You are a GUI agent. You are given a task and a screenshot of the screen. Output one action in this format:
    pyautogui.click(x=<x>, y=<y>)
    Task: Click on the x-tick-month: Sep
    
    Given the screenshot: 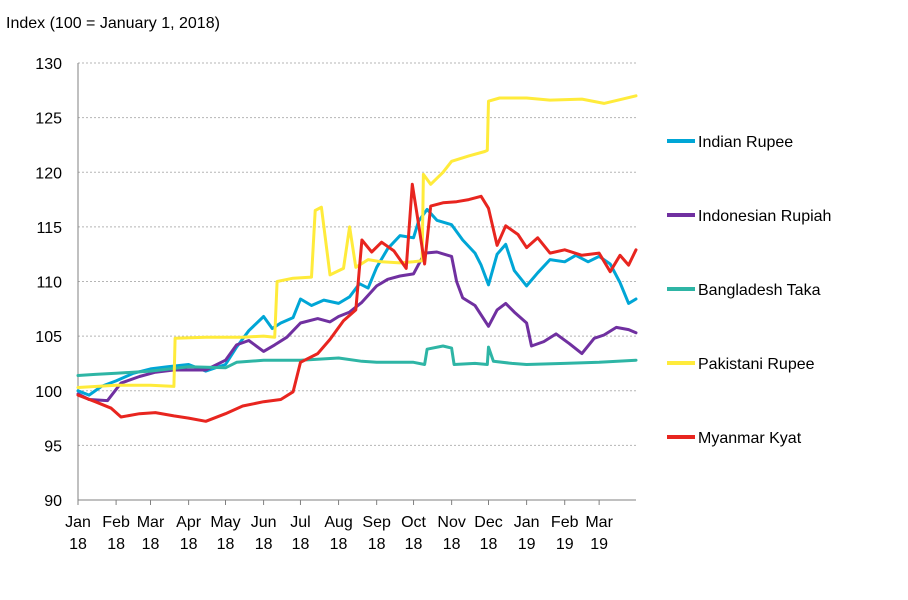 What is the action you would take?
    pyautogui.click(x=376, y=522)
    